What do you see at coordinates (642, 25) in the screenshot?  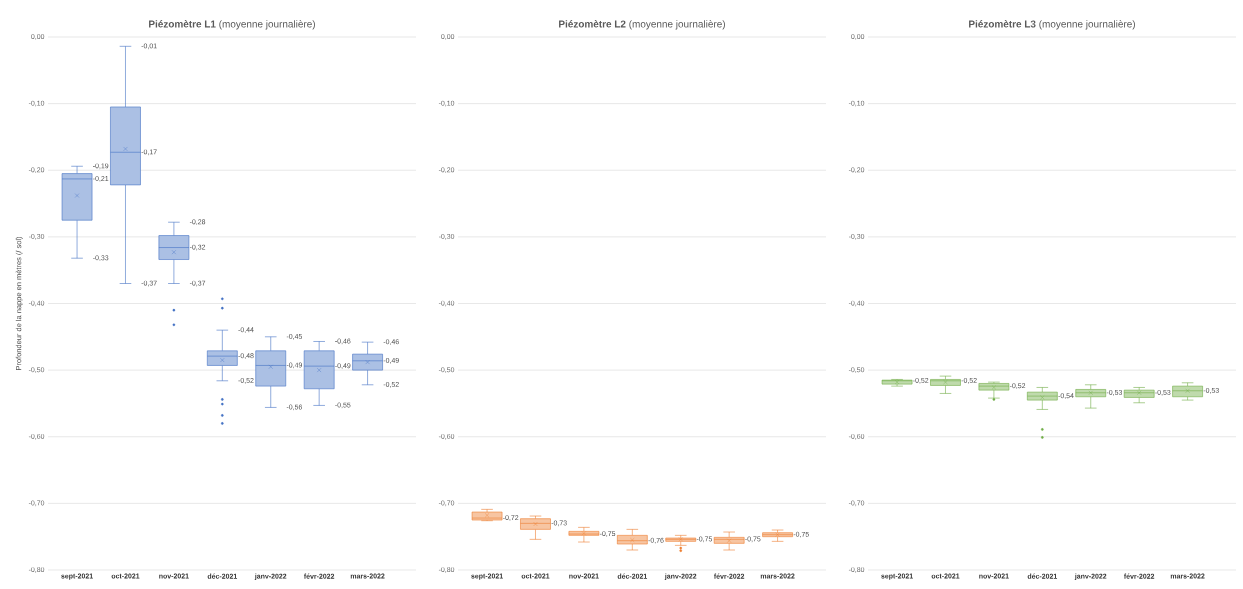 I see `chart-title: Piézomètre L2 (moyenne journalière)` at bounding box center [642, 25].